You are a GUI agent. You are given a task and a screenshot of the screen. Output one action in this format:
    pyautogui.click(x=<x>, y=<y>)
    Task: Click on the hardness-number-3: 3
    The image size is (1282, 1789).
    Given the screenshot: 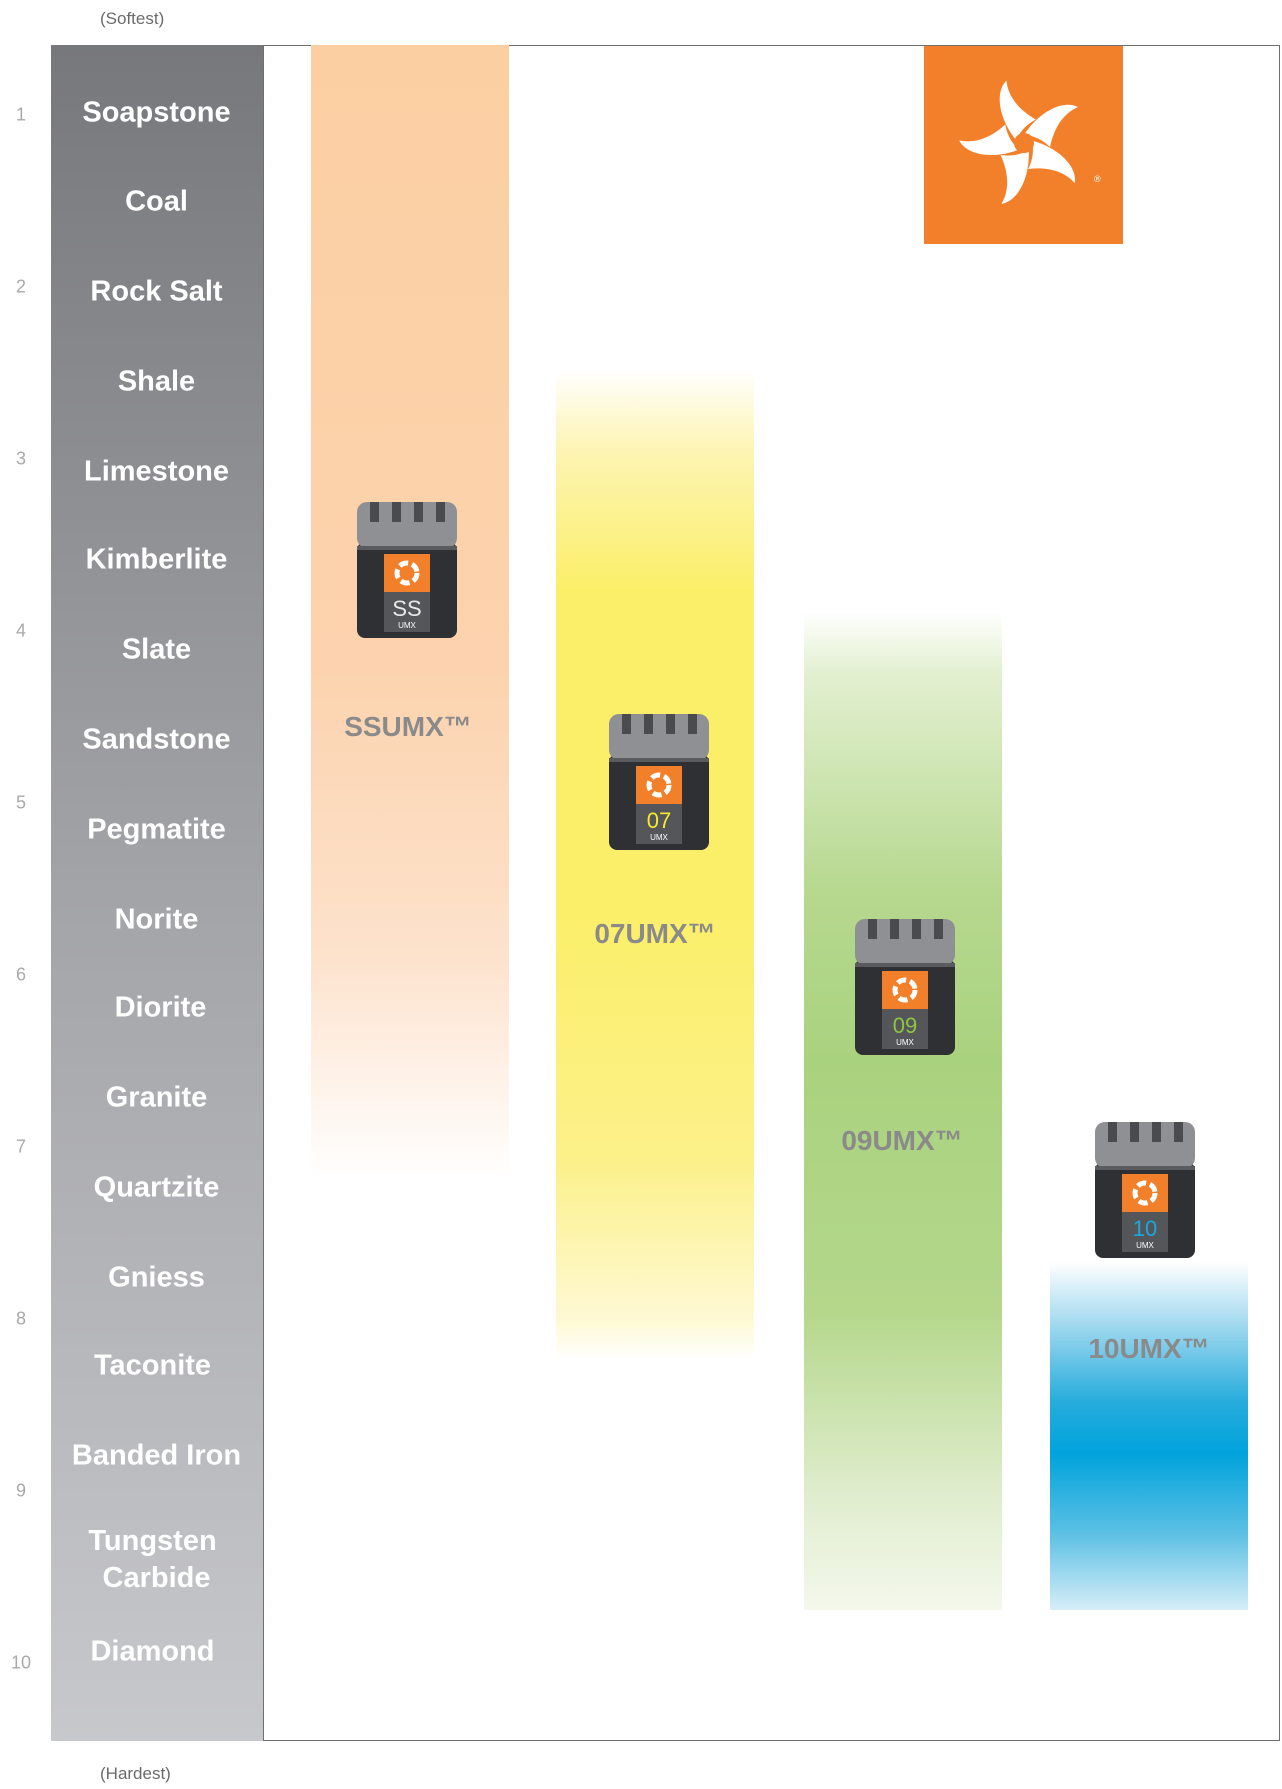 What is the action you would take?
    pyautogui.click(x=20, y=458)
    